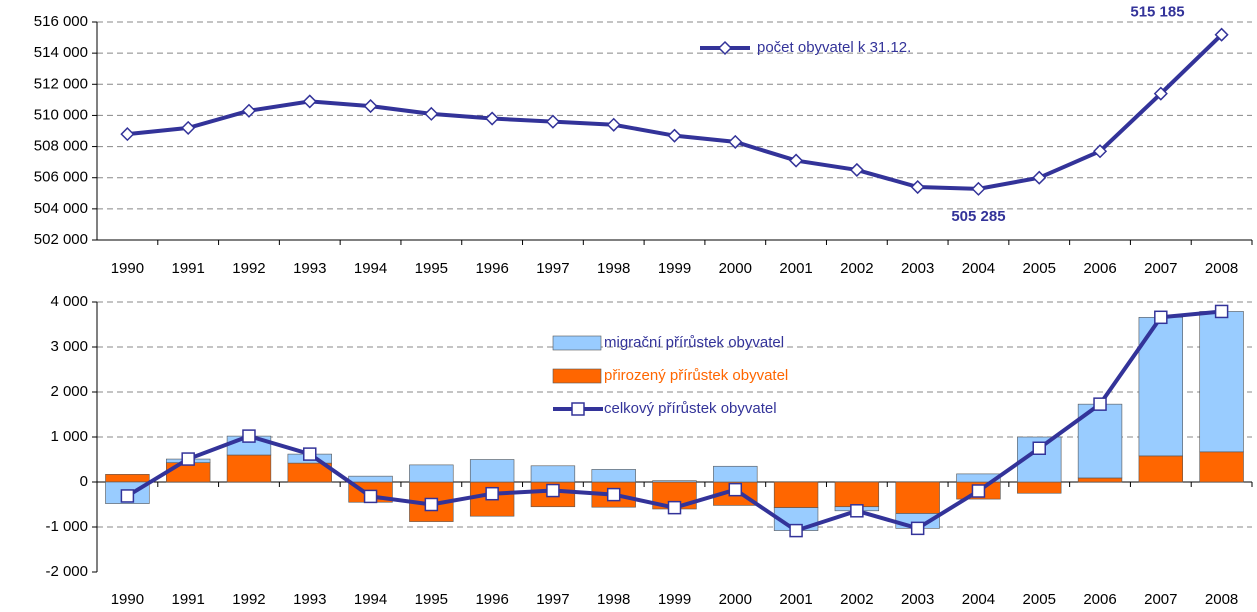  What do you see at coordinates (696, 375) in the screenshot?
I see `legend-label: přirozený přírůstek obyvatel` at bounding box center [696, 375].